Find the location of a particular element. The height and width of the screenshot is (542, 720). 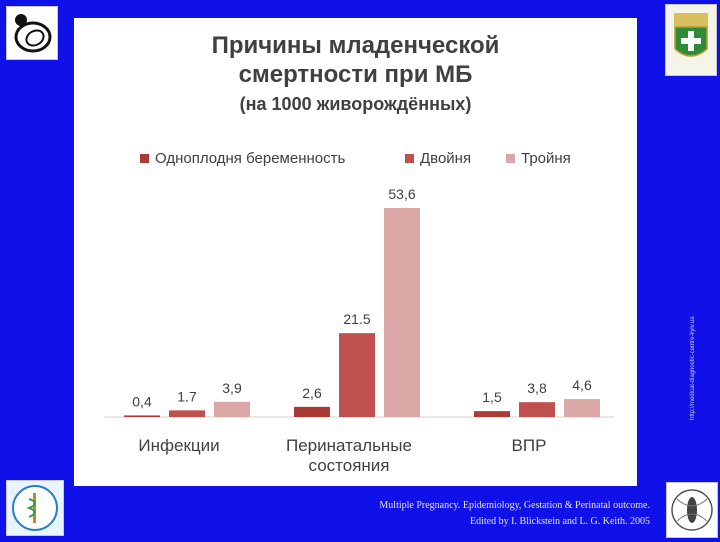

side-caption: http://medical-diagnostic-centre-kyiv.ua is located at coordinates (693, 368).